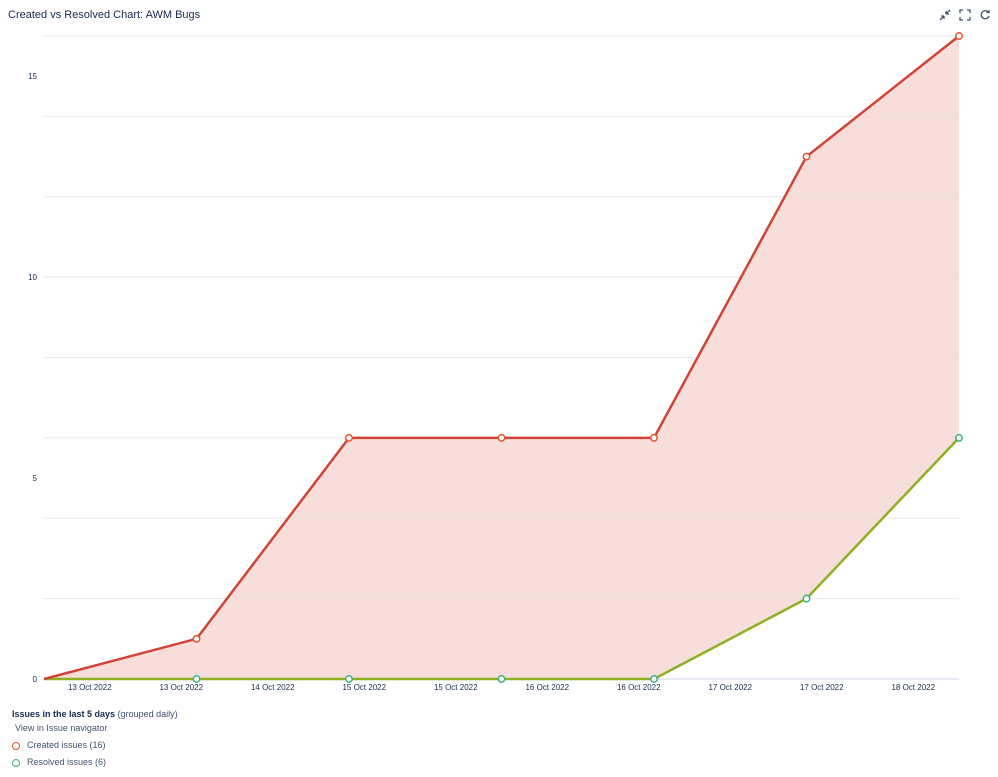  Describe the element at coordinates (985, 15) in the screenshot. I see `refresh-icon` at that location.